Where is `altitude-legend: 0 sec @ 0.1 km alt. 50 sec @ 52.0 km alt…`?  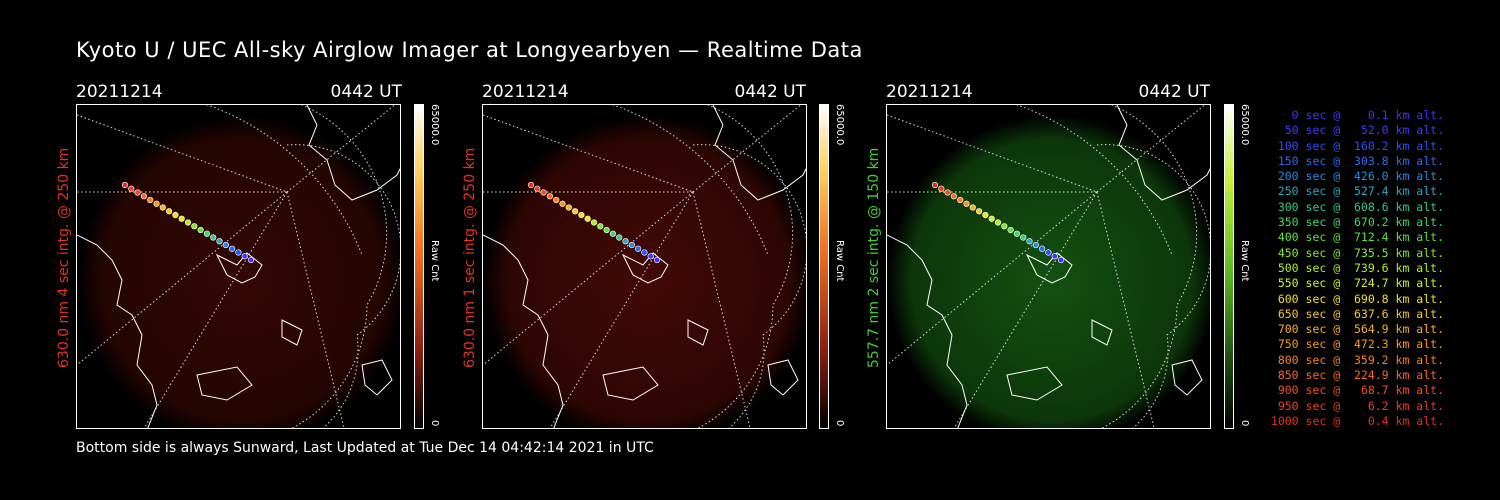 altitude-legend: 0 sec @ 0.1 km alt. 50 sec @ 52.0 km alt… is located at coordinates (1353, 268).